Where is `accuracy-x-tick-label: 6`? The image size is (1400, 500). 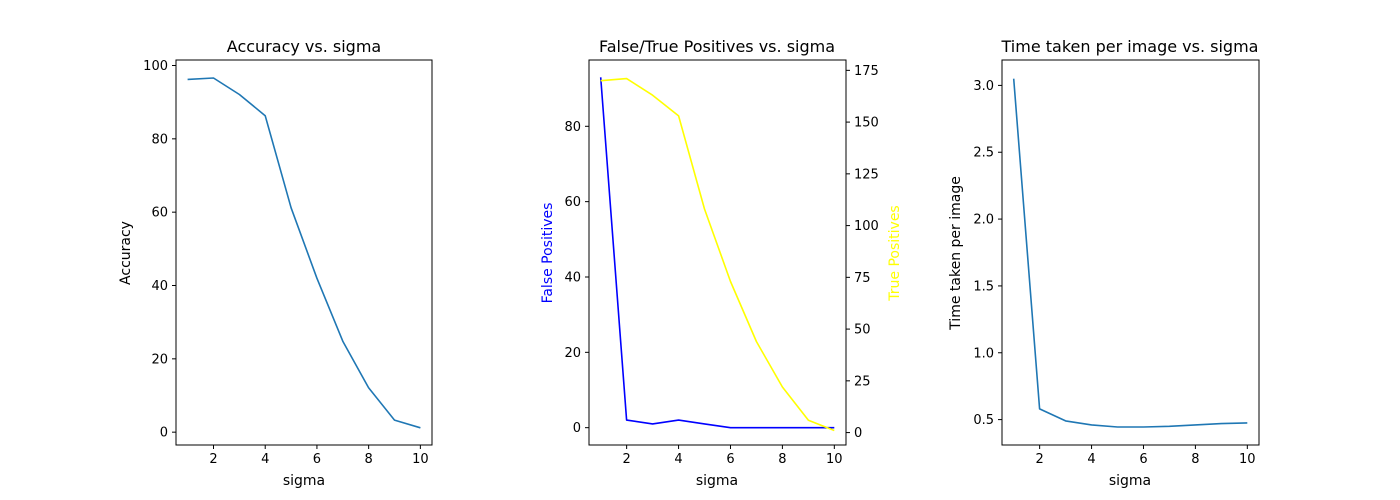 accuracy-x-tick-label: 6 is located at coordinates (317, 459).